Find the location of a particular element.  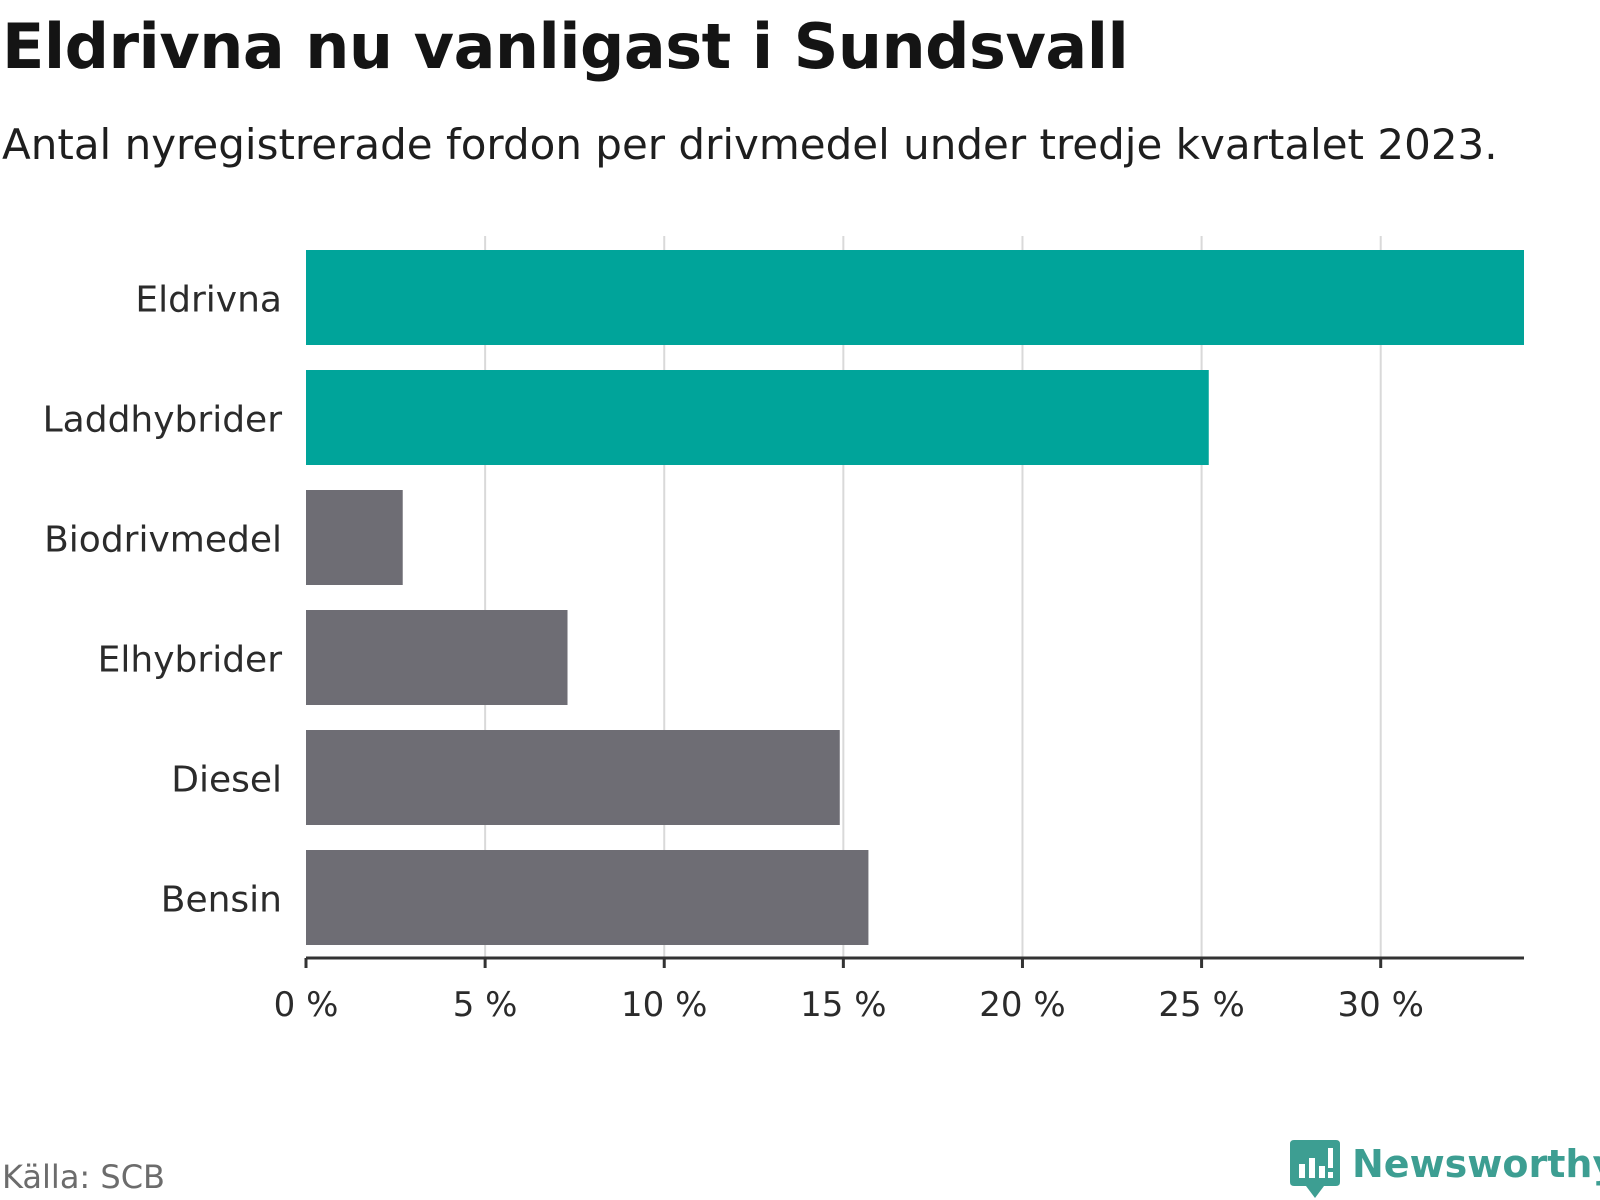

bar-diesel is located at coordinates (573, 777).